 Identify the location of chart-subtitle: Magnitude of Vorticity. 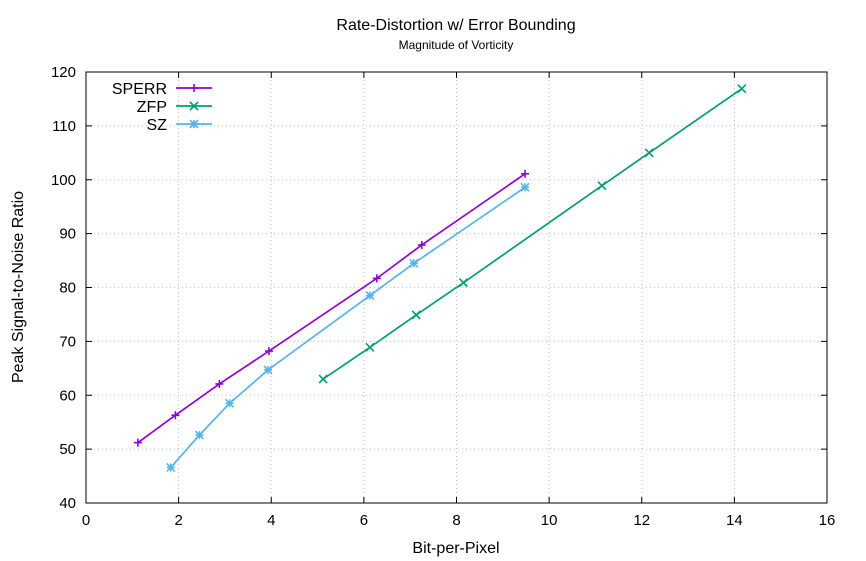
(456, 45).